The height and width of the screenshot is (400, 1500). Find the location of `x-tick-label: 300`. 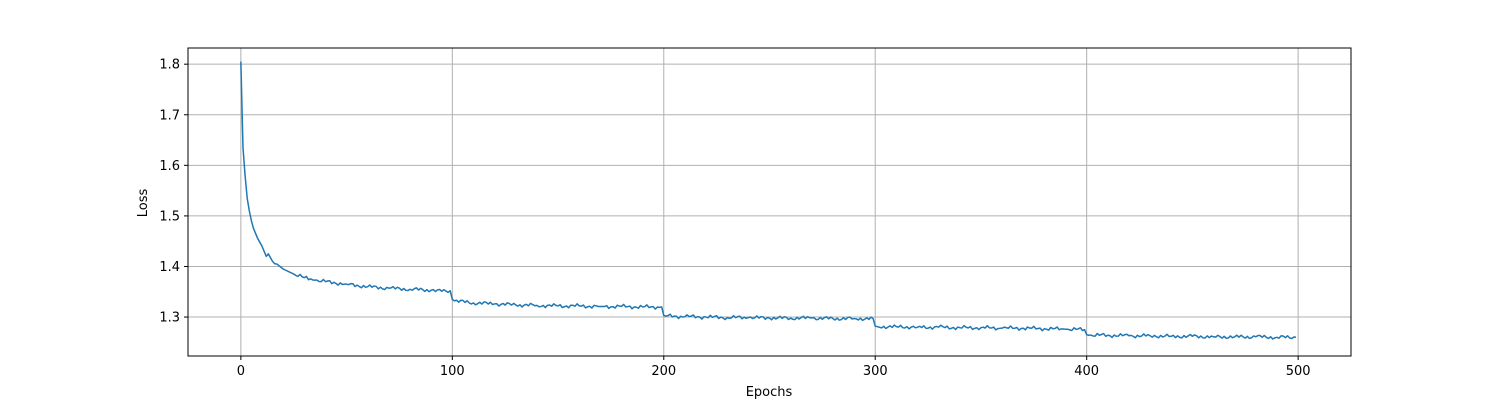

x-tick-label: 300 is located at coordinates (875, 371).